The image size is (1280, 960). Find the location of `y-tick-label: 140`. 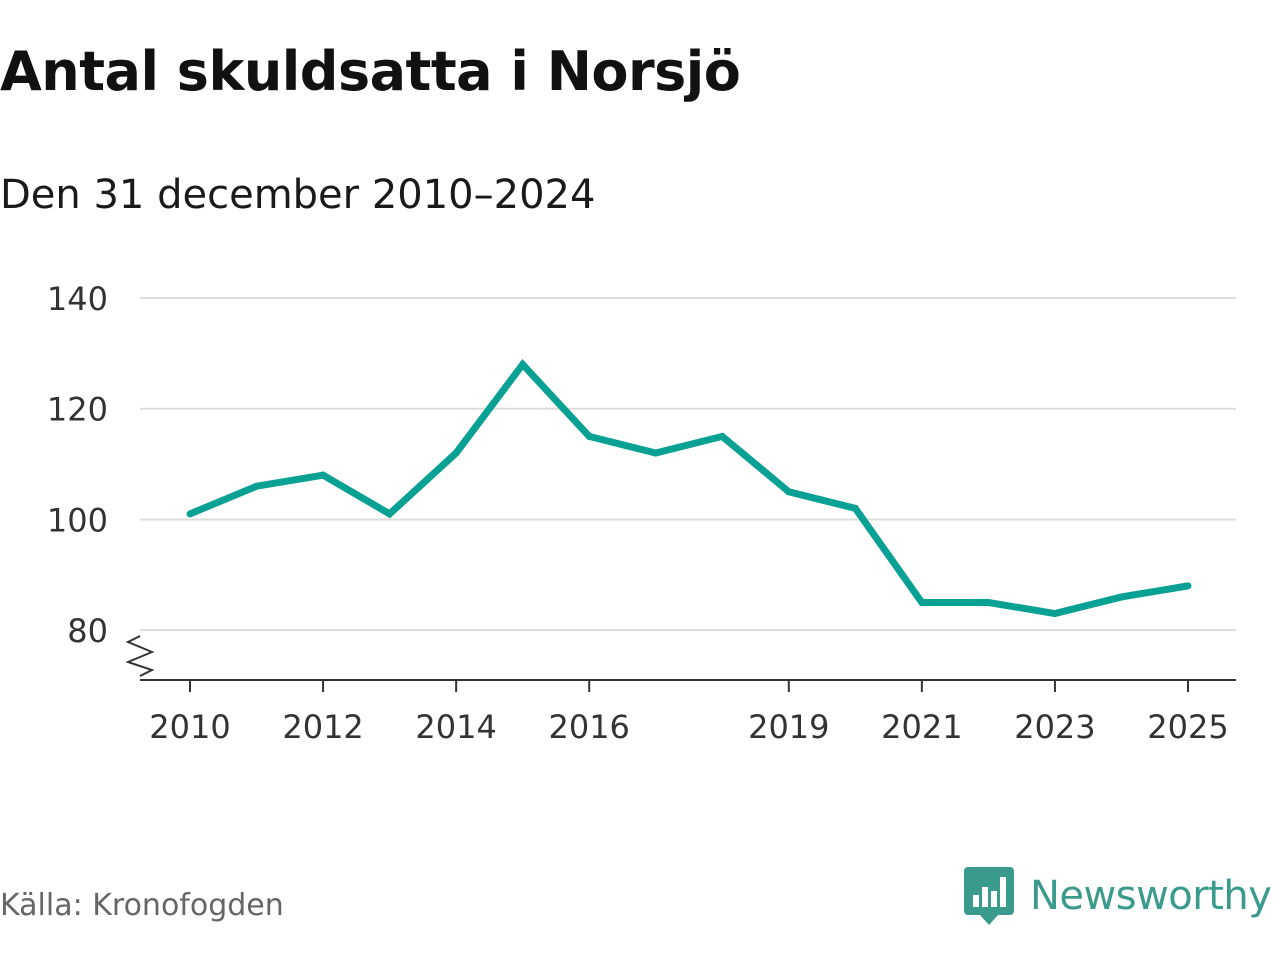

y-tick-label: 140 is located at coordinates (77, 299).